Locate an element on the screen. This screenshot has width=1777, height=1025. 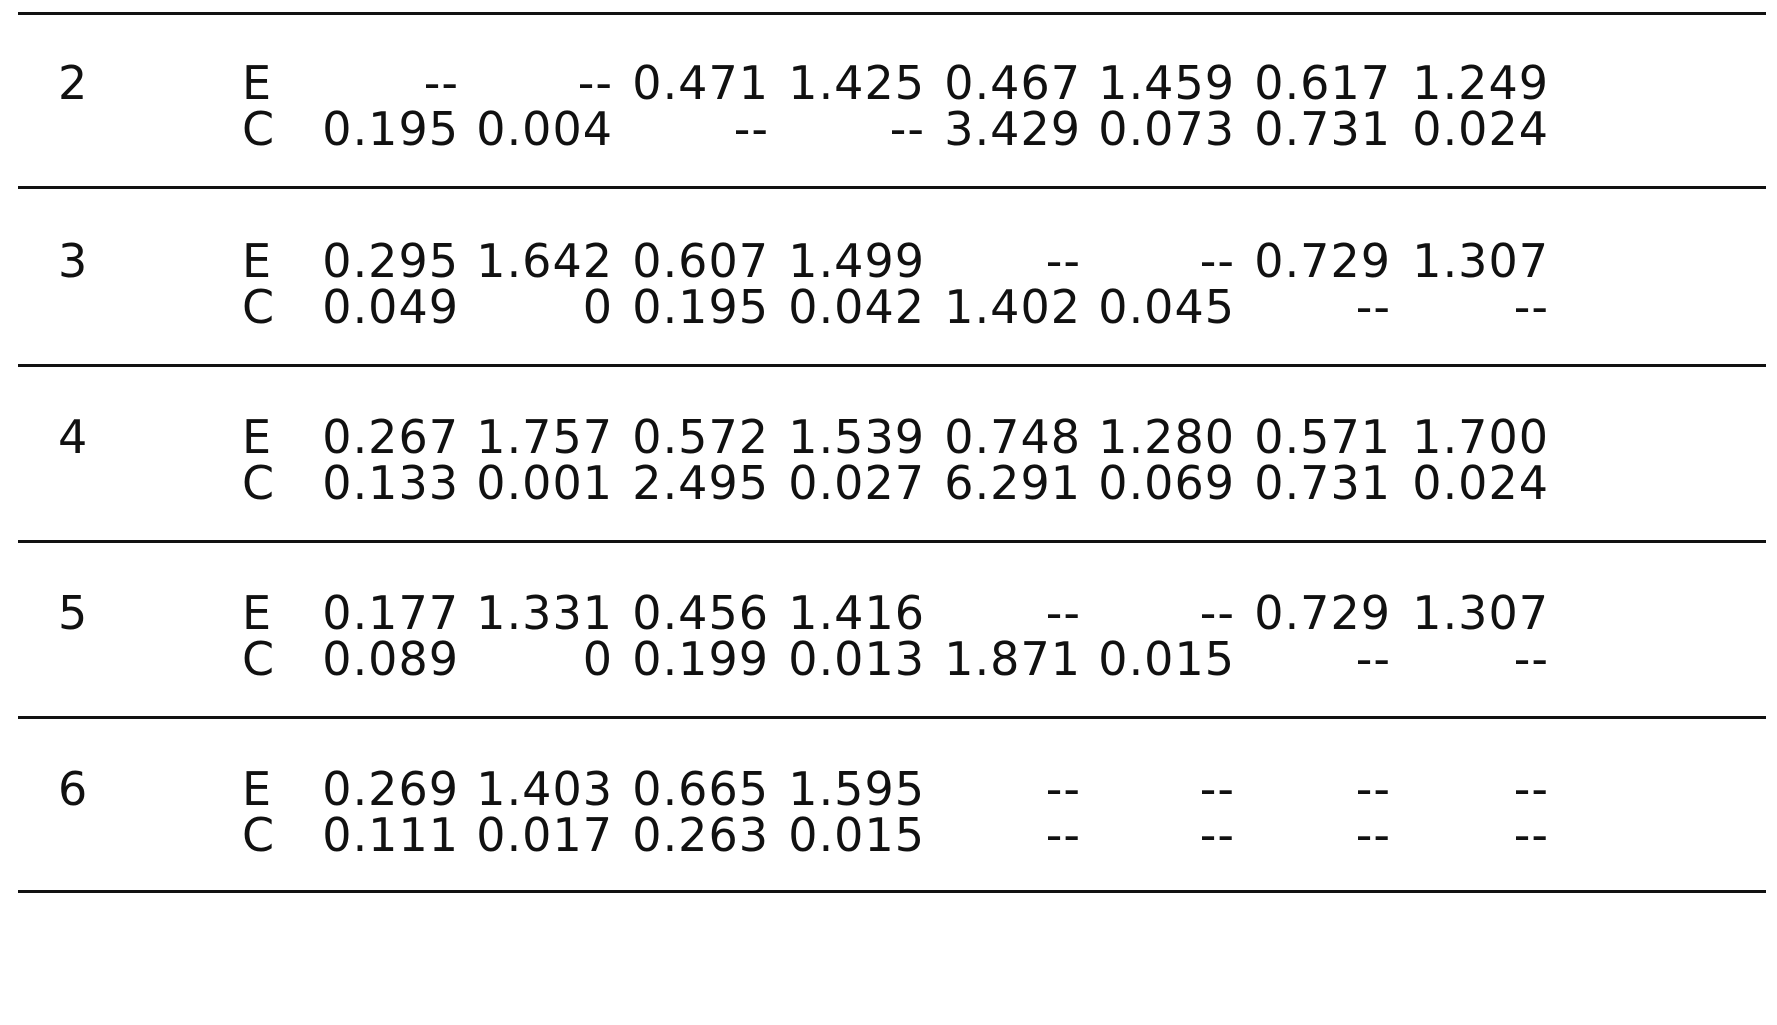
table-cell-c: 0.199 is located at coordinates (700, 659).